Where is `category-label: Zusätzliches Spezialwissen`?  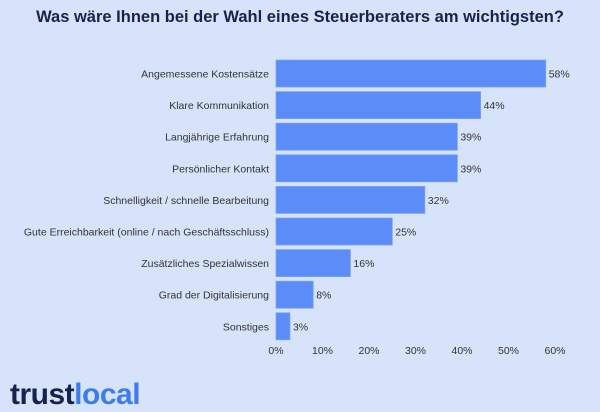 category-label: Zusätzliches Spezialwissen is located at coordinates (205, 264).